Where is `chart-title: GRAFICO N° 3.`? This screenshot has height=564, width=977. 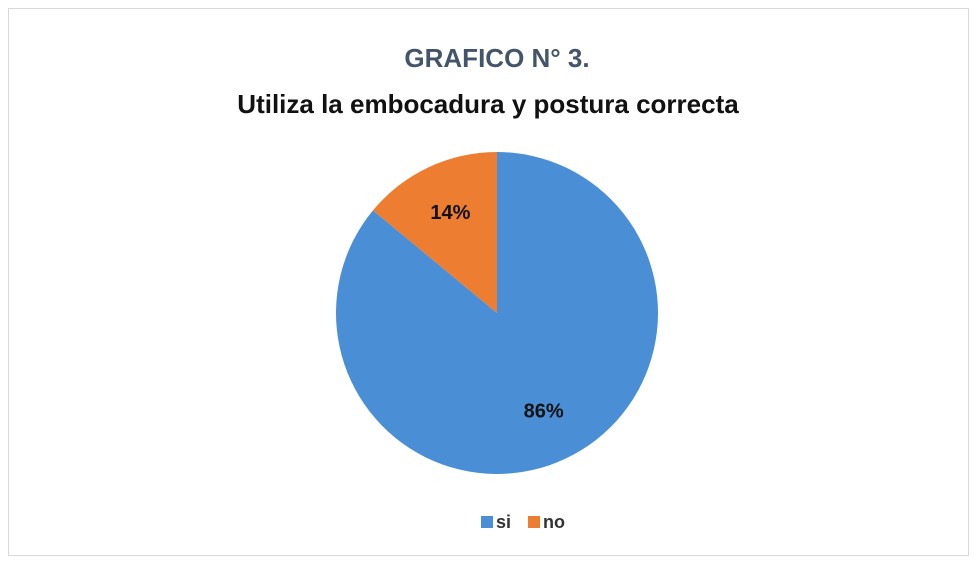
chart-title: GRAFICO N° 3. is located at coordinates (496, 58).